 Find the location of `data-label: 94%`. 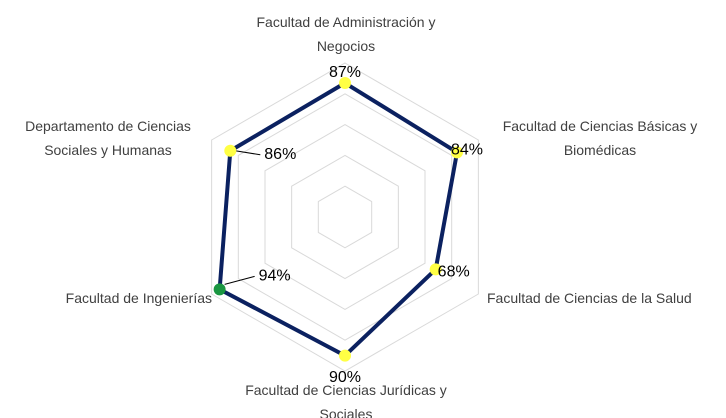

data-label: 94% is located at coordinates (275, 276).